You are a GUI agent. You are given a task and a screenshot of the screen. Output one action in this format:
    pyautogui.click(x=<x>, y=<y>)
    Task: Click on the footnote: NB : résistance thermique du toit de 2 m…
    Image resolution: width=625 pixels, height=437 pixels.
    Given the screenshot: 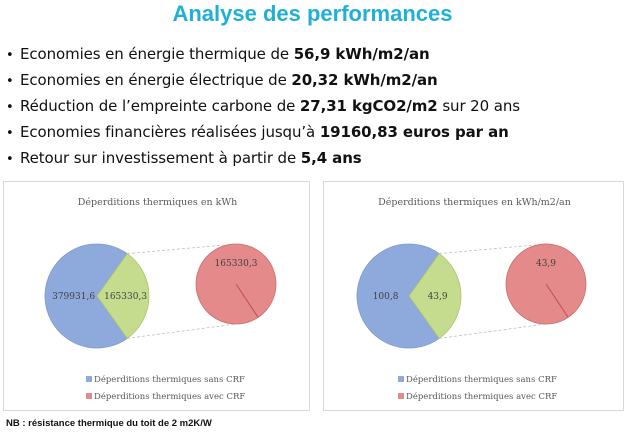 What is the action you would take?
    pyautogui.click(x=109, y=423)
    